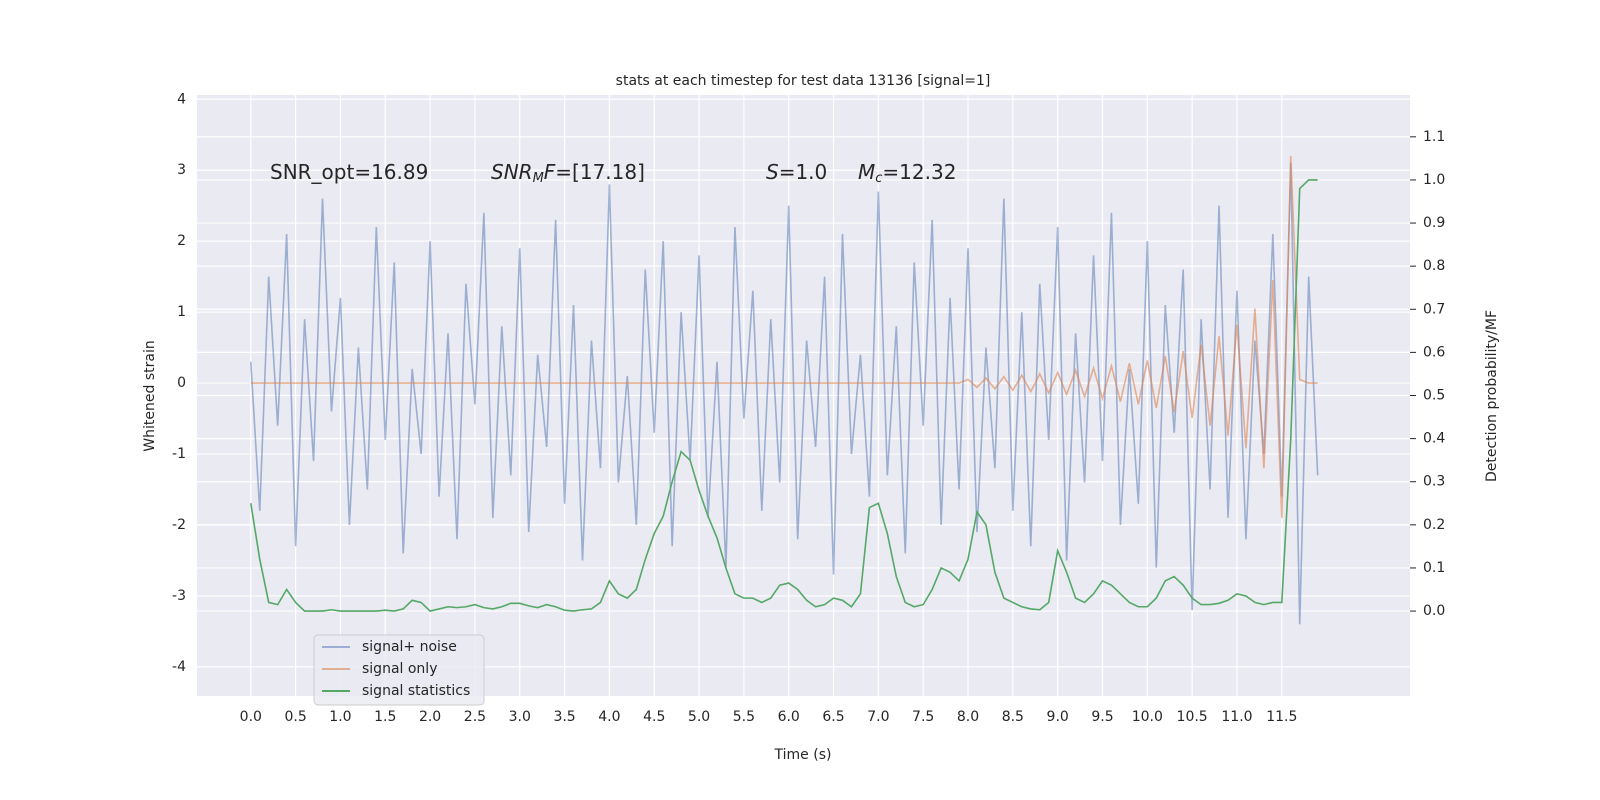 The width and height of the screenshot is (1600, 800). What do you see at coordinates (1058, 717) in the screenshot?
I see `x-tick-label: 9.0` at bounding box center [1058, 717].